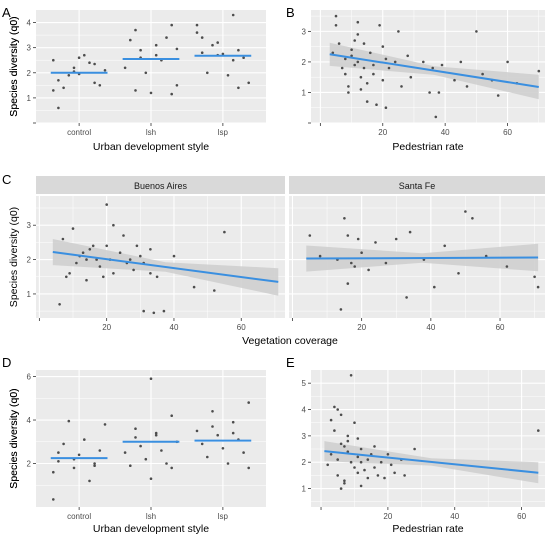  Describe the element at coordinates (223, 132) in the screenshot. I see `x-tick-label: lsp` at that location.